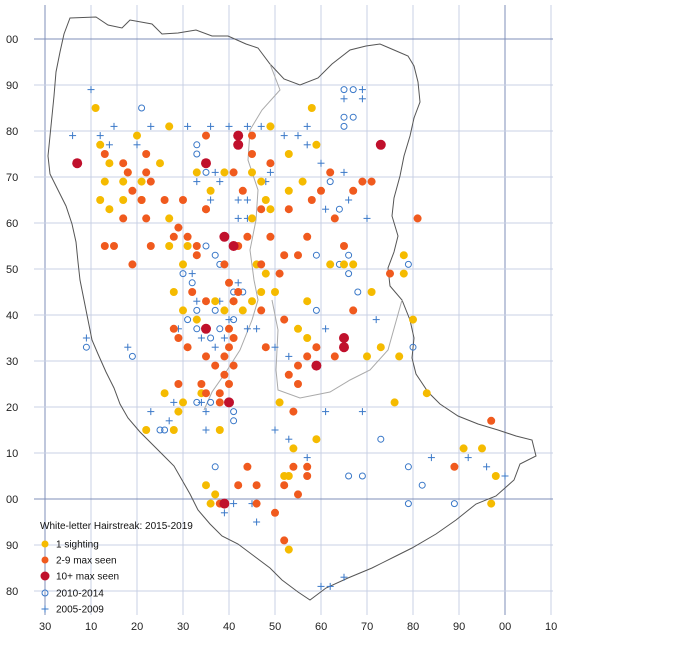  I want to click on legend-label: 2010-2014, so click(80, 594).